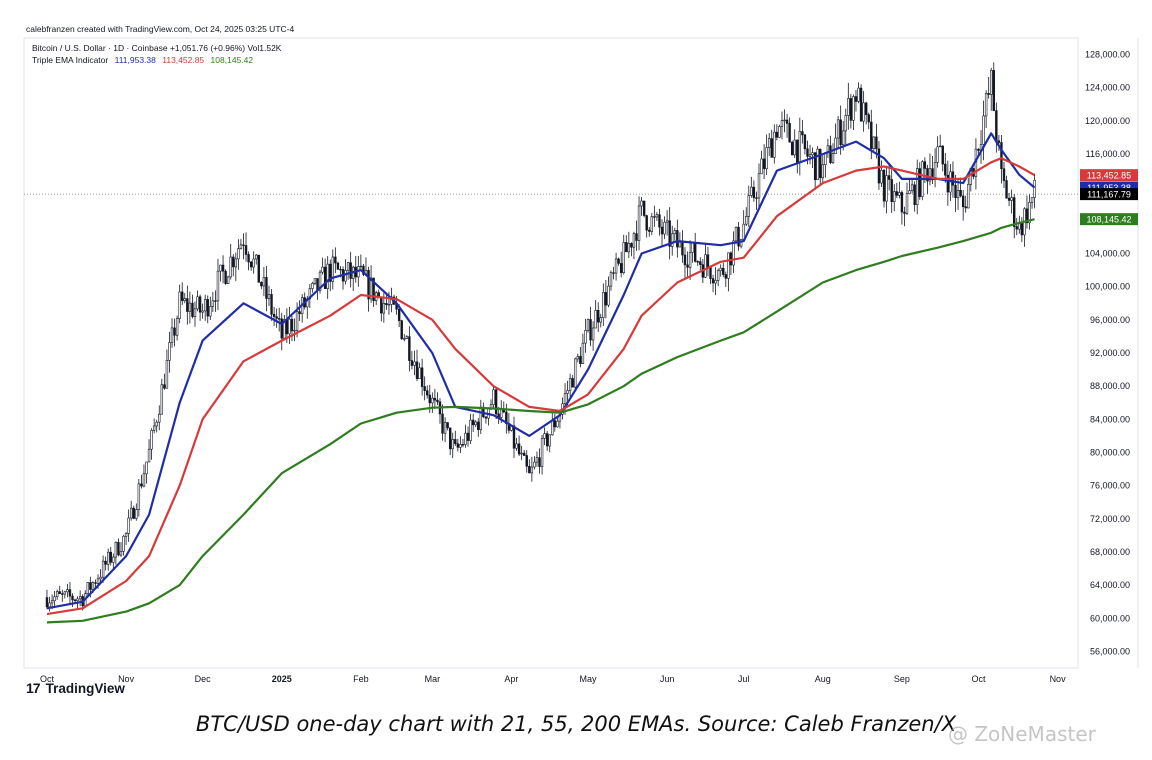 The image size is (1152, 760). Describe the element at coordinates (1110, 651) in the screenshot. I see `y-tick-label: 56,000.00` at that location.